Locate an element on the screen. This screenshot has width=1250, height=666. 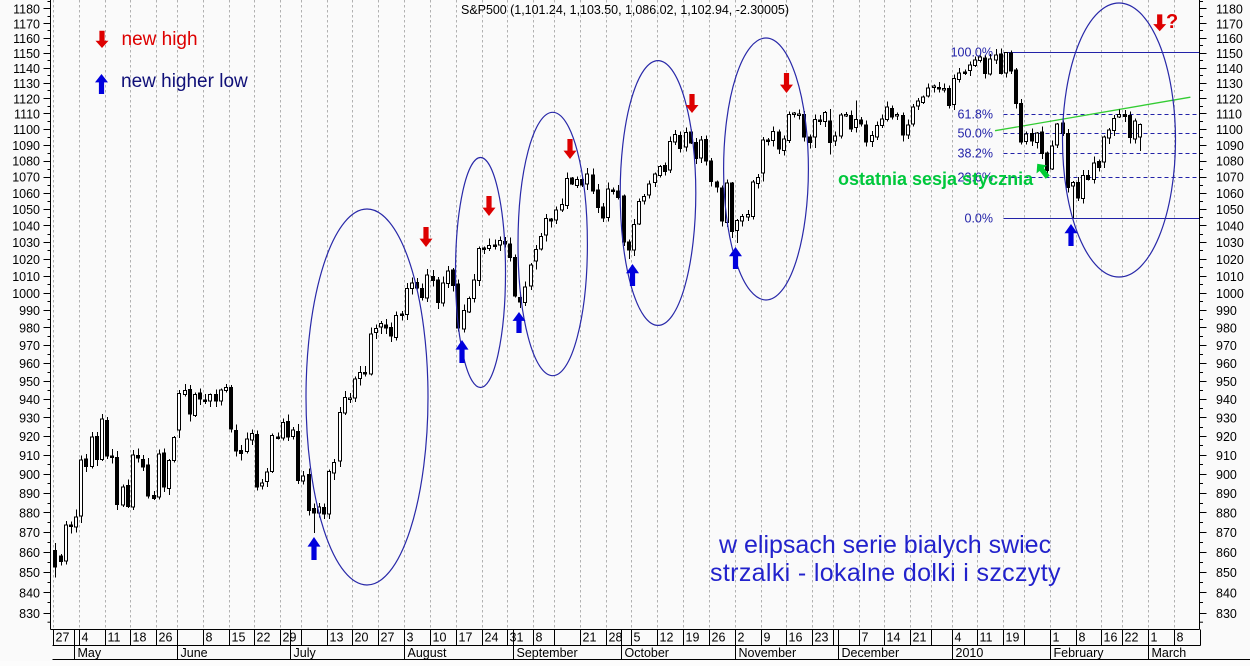
svg-text: 0.0% is located at coordinates (979, 219).